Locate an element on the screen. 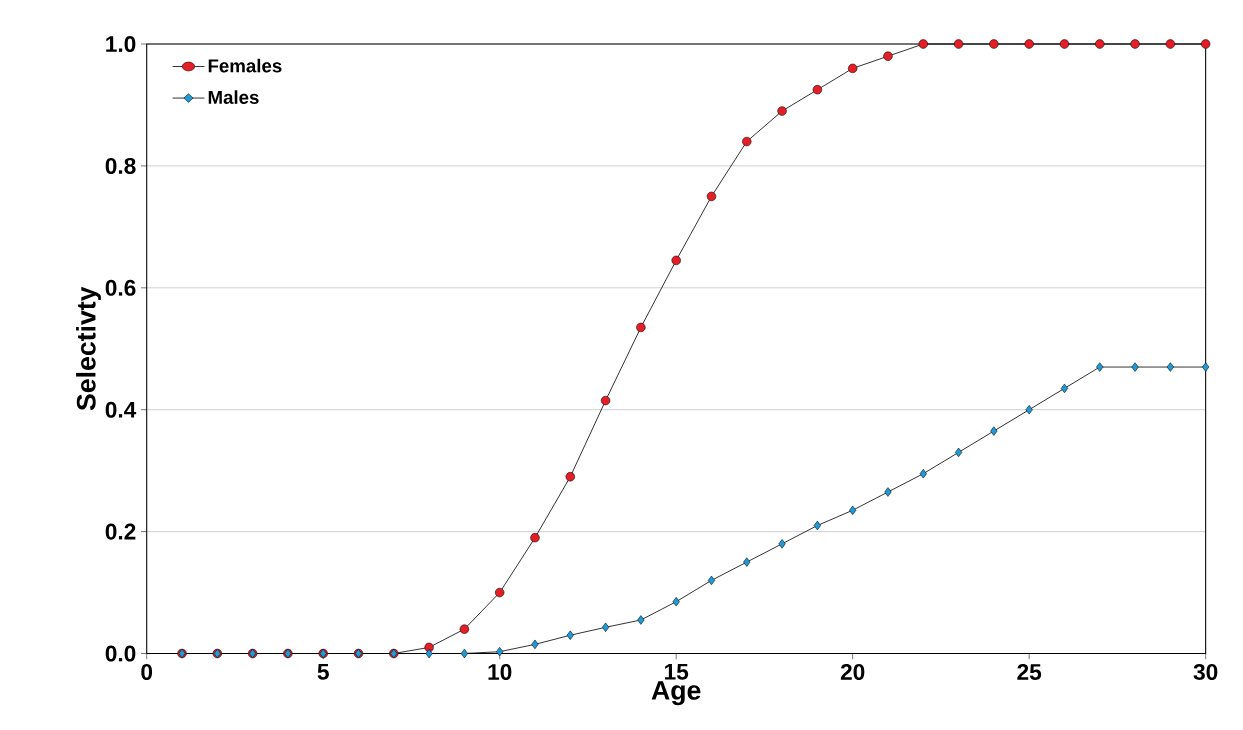 The height and width of the screenshot is (730, 1243). x-tick-label: 0 is located at coordinates (147, 672).